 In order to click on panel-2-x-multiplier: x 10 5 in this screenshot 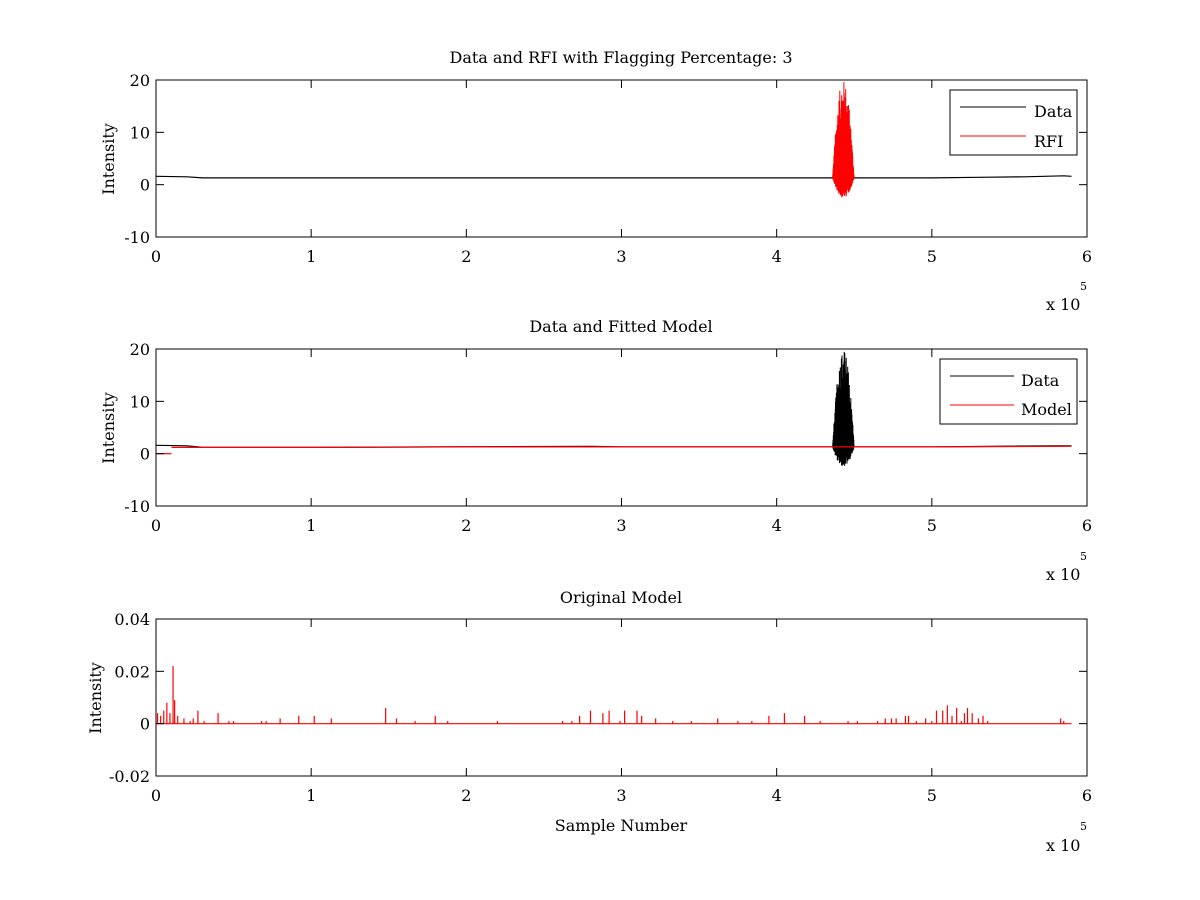, I will do `click(1066, 567)`.